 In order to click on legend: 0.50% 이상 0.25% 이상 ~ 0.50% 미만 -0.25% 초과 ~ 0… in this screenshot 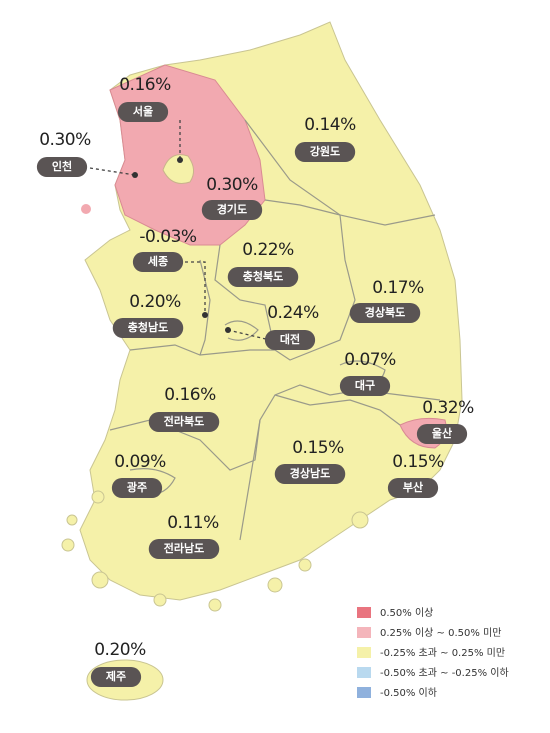, I will do `click(433, 653)`.